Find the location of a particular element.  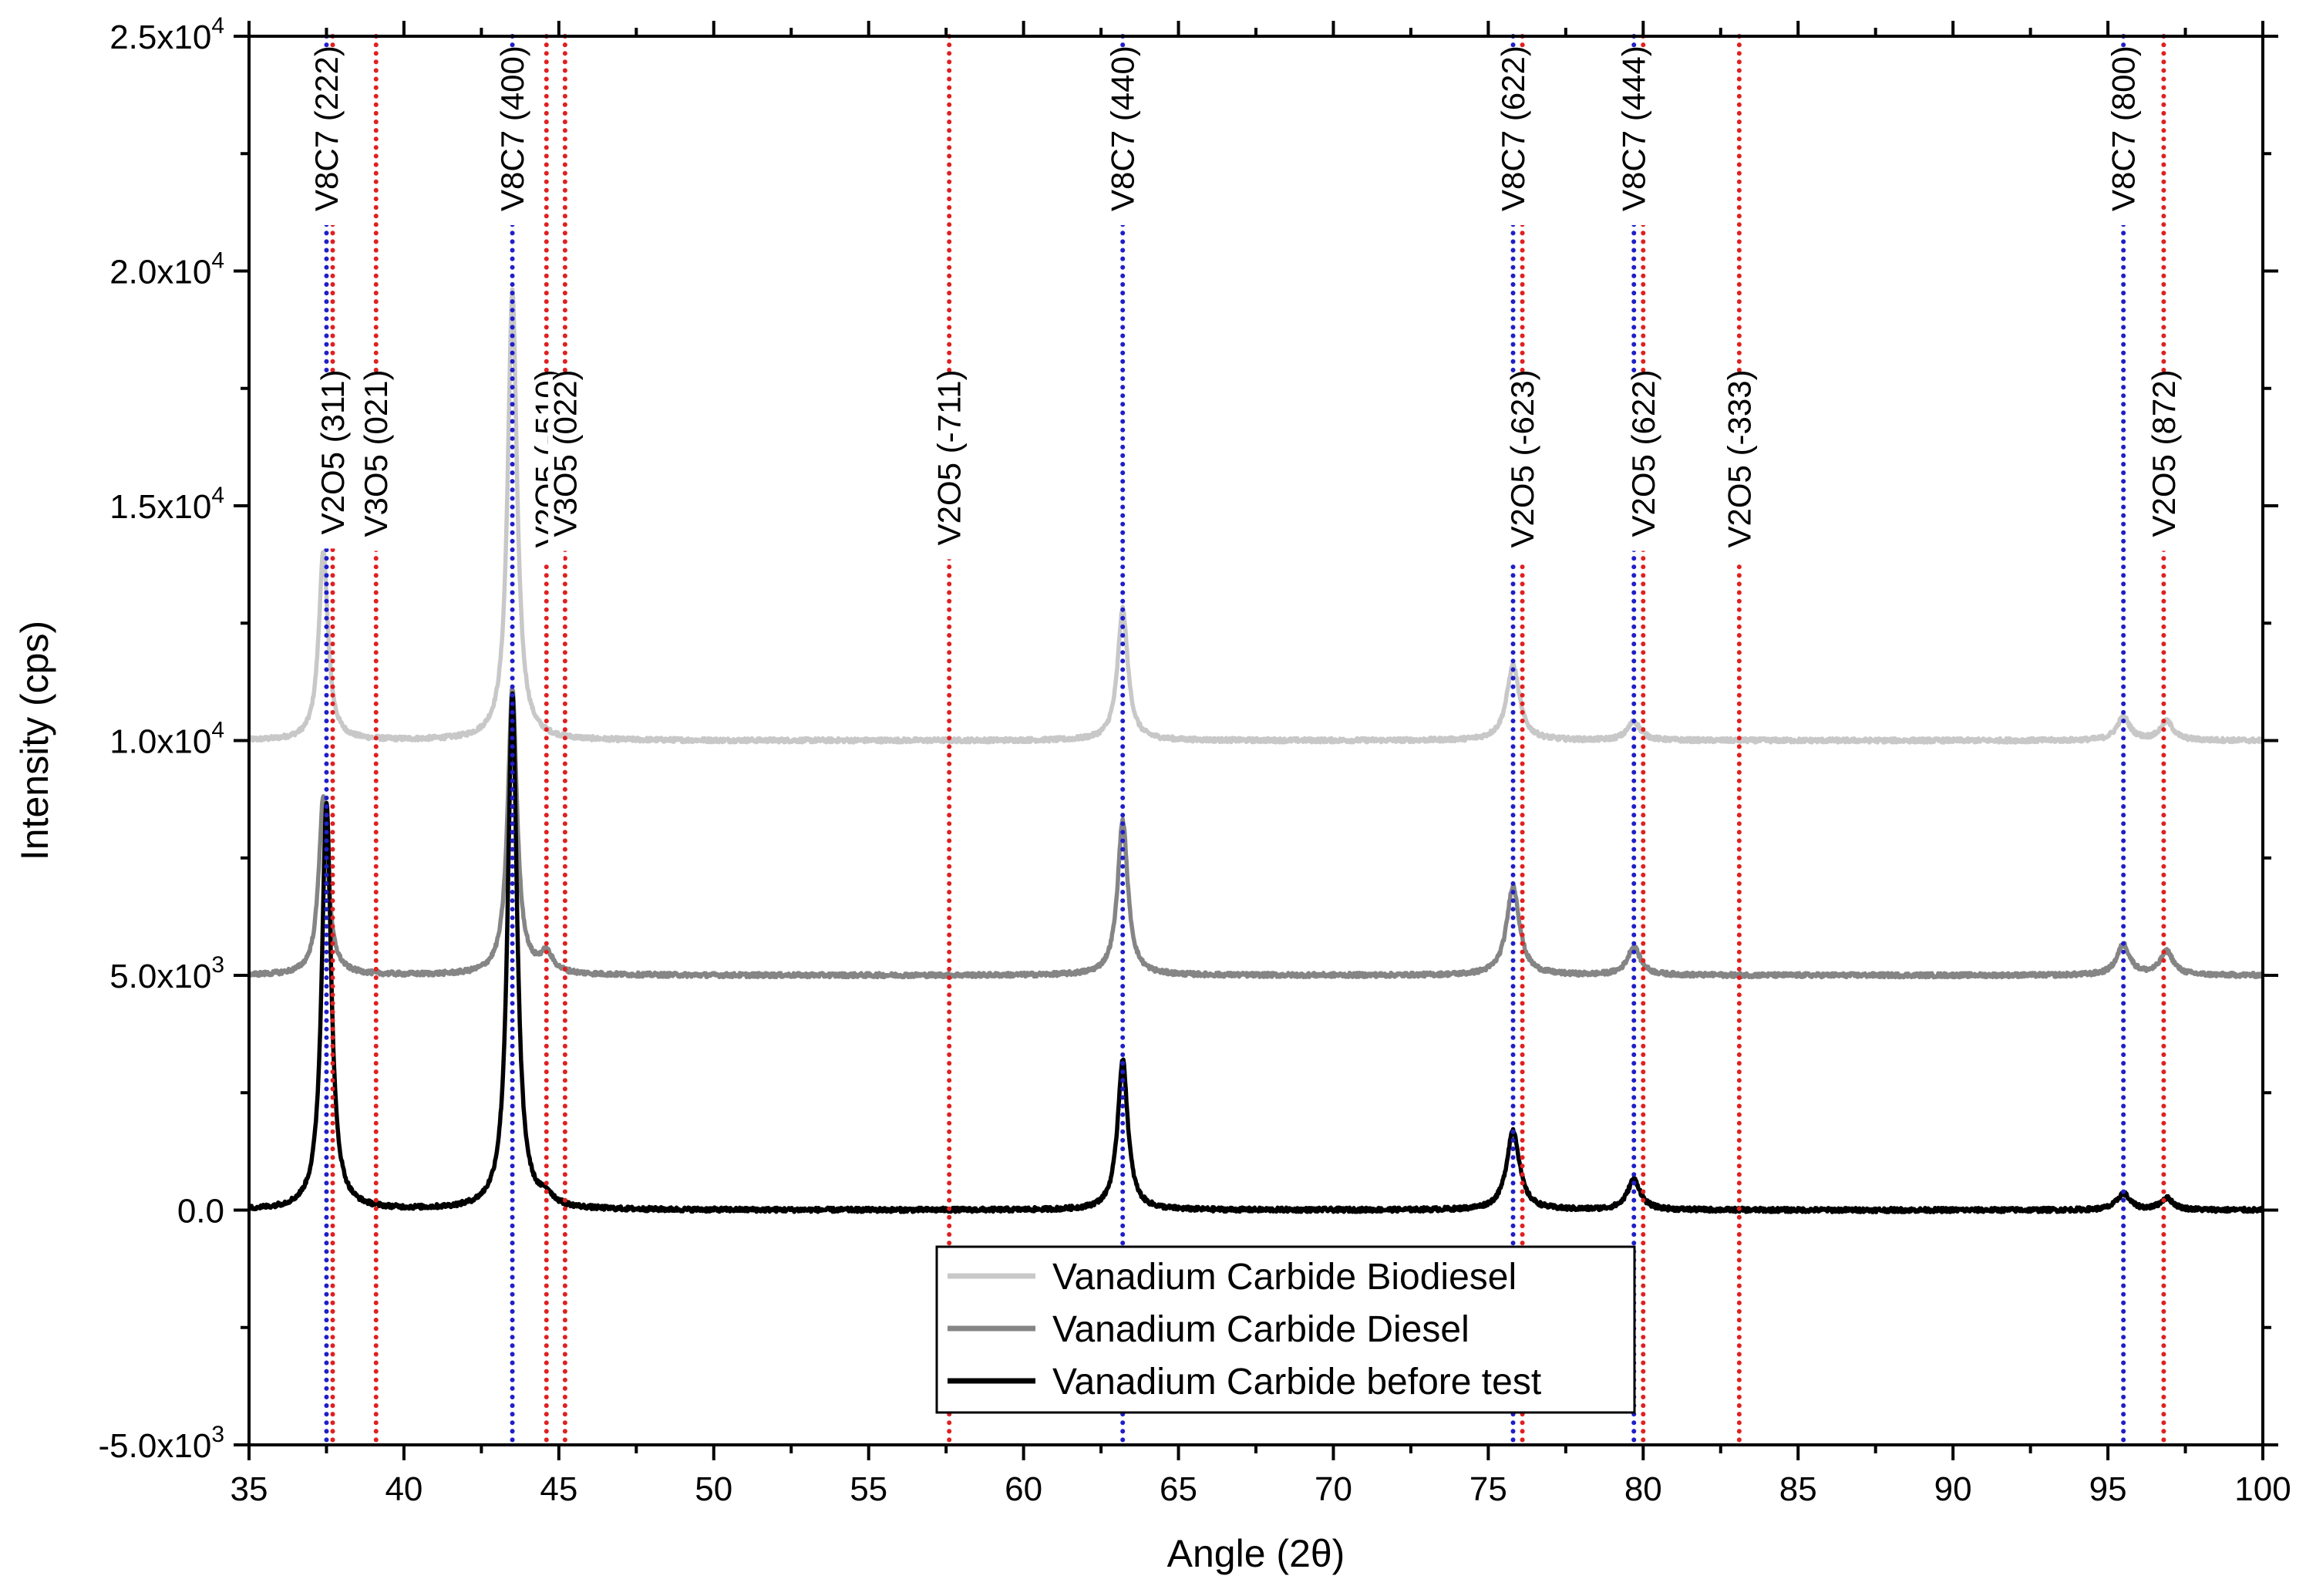

x-tick-label: 75 is located at coordinates (1488, 1489).